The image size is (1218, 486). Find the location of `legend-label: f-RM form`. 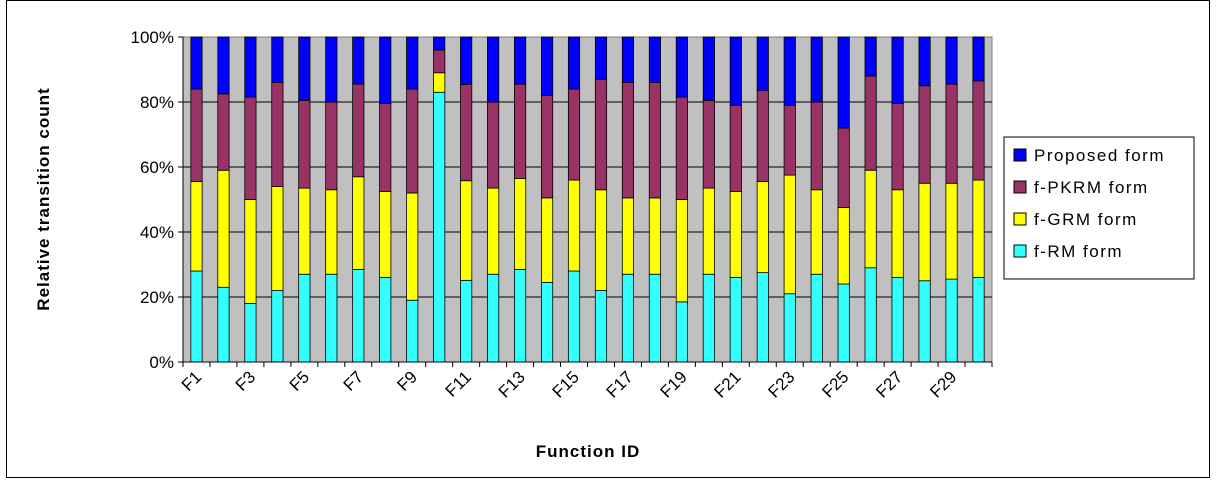

legend-label: f-RM form is located at coordinates (1078, 251).